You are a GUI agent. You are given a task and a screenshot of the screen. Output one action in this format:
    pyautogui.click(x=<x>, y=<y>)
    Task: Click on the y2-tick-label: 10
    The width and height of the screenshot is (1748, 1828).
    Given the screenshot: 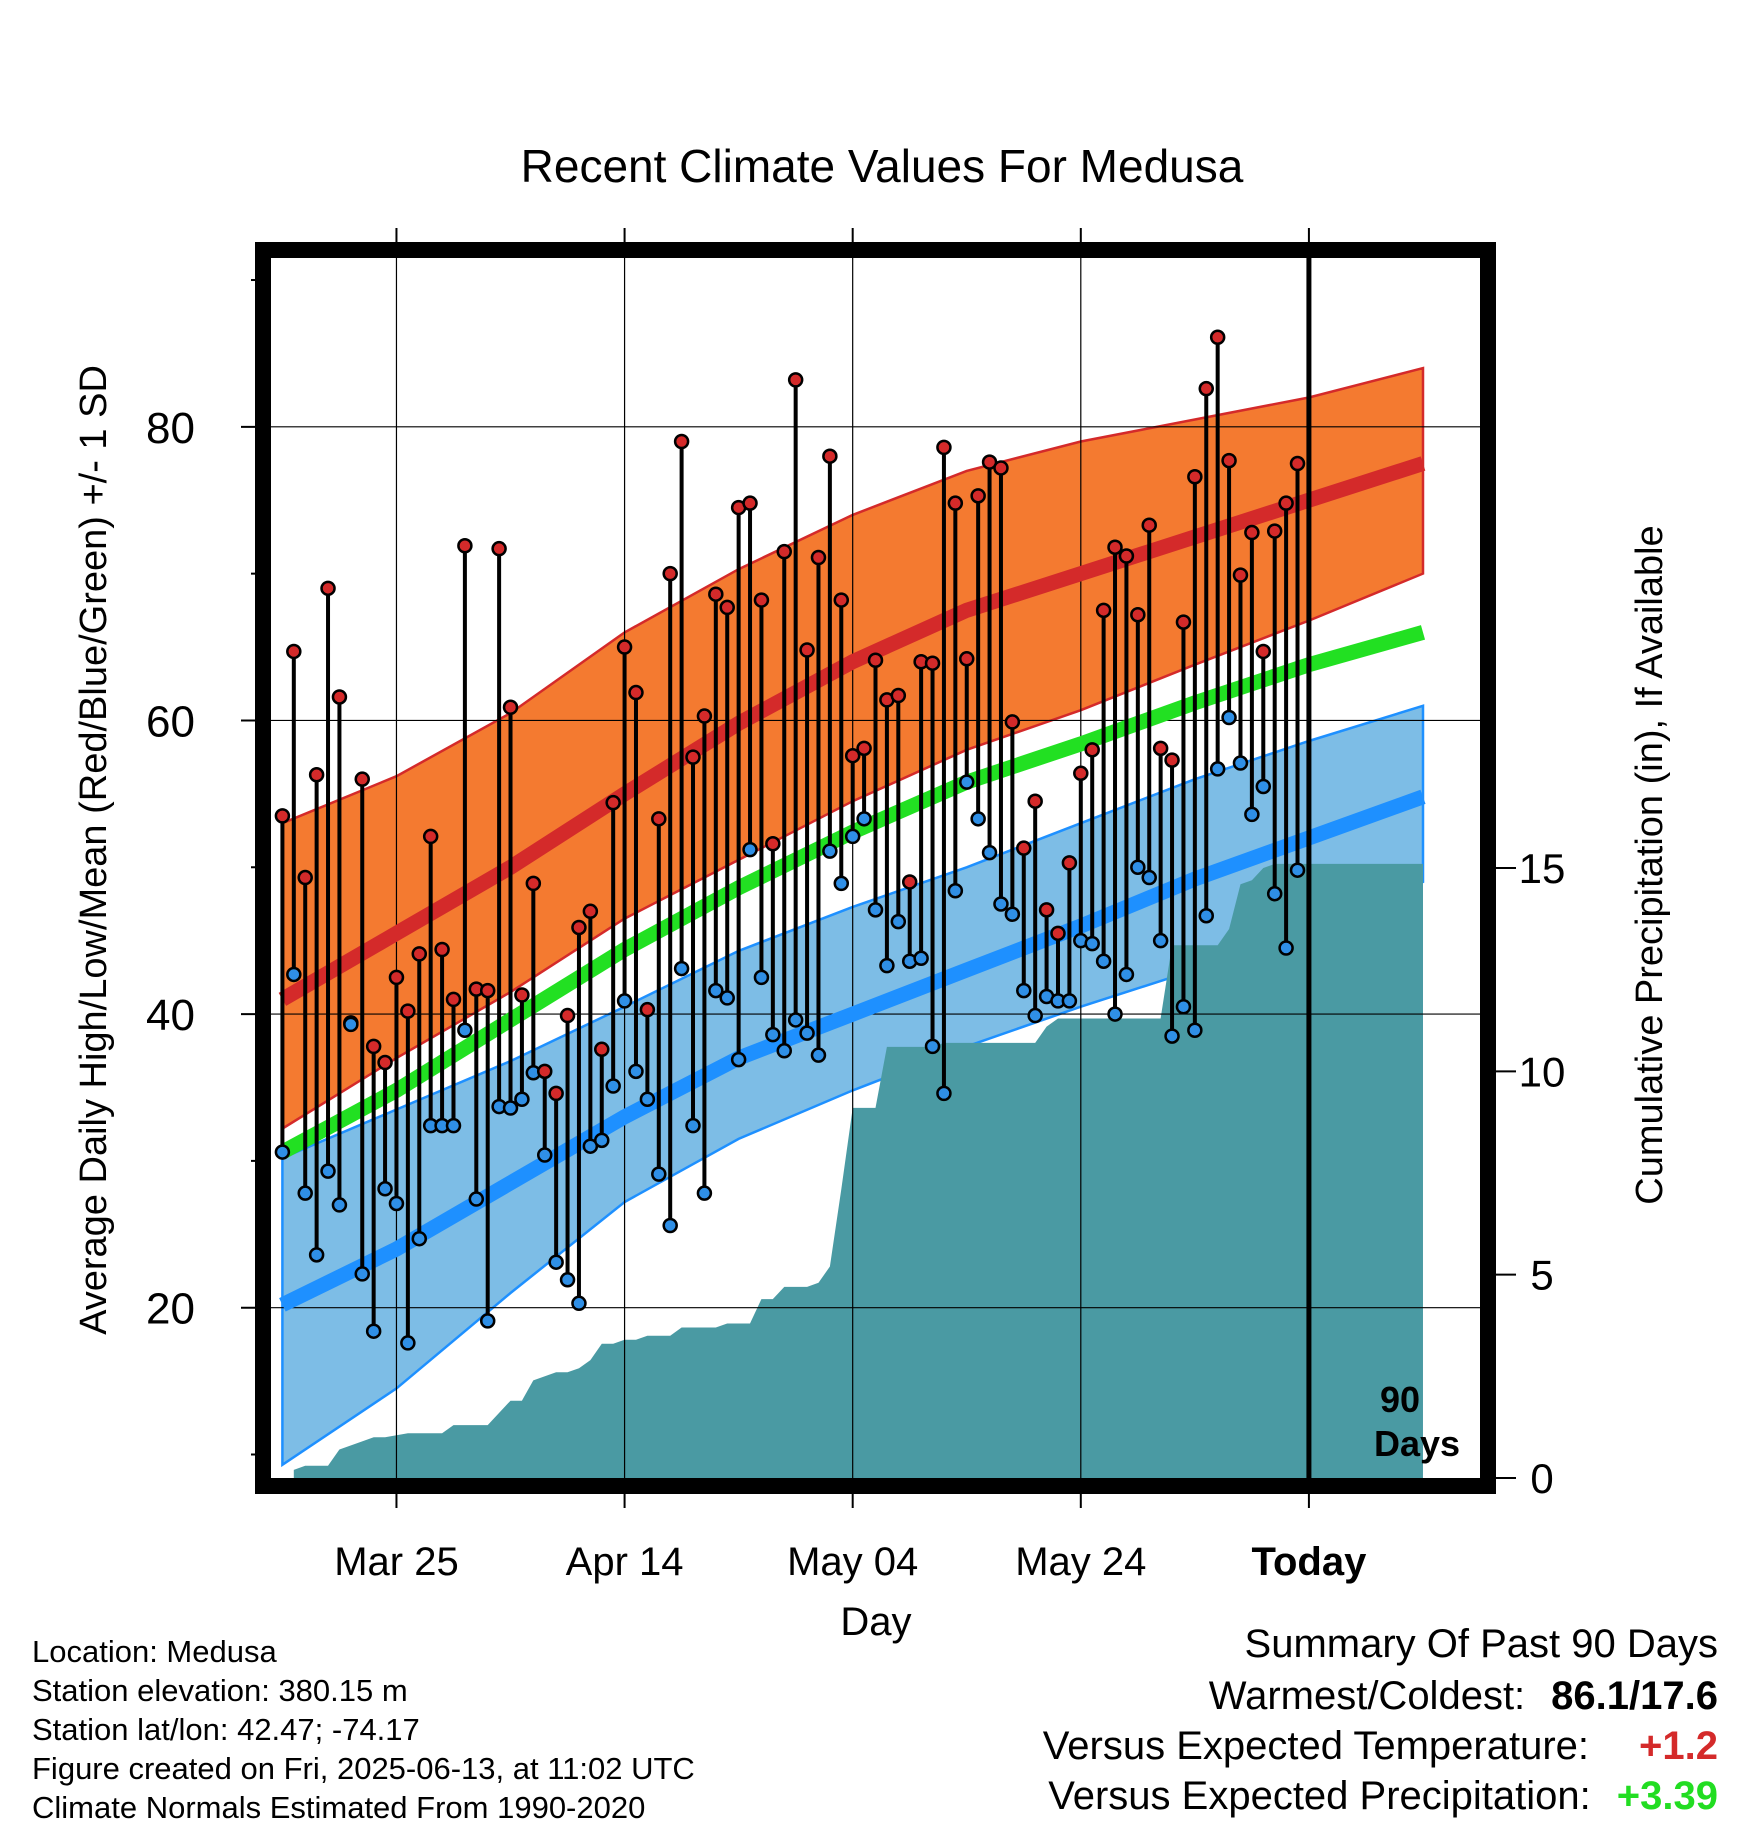 What is the action you would take?
    pyautogui.click(x=1542, y=1071)
    